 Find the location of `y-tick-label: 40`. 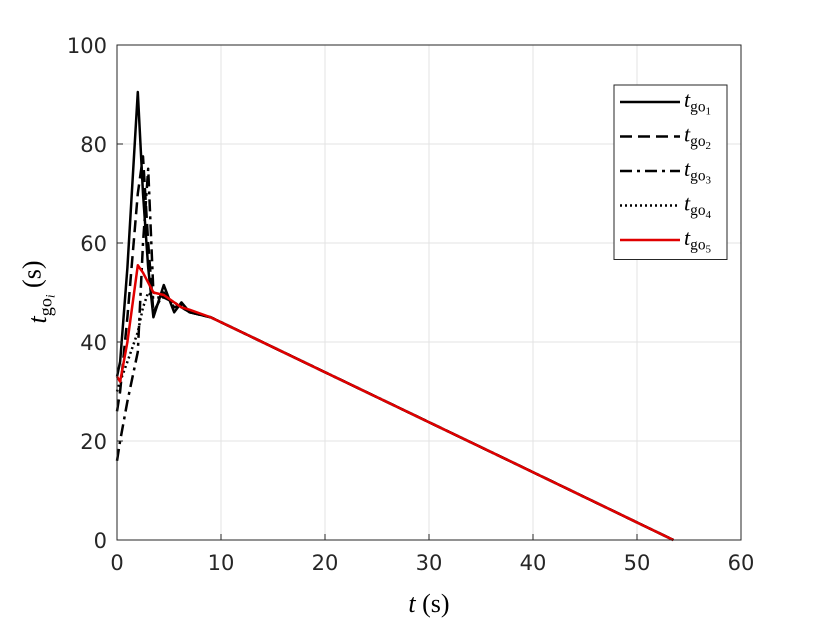

y-tick-label: 40 is located at coordinates (93, 343).